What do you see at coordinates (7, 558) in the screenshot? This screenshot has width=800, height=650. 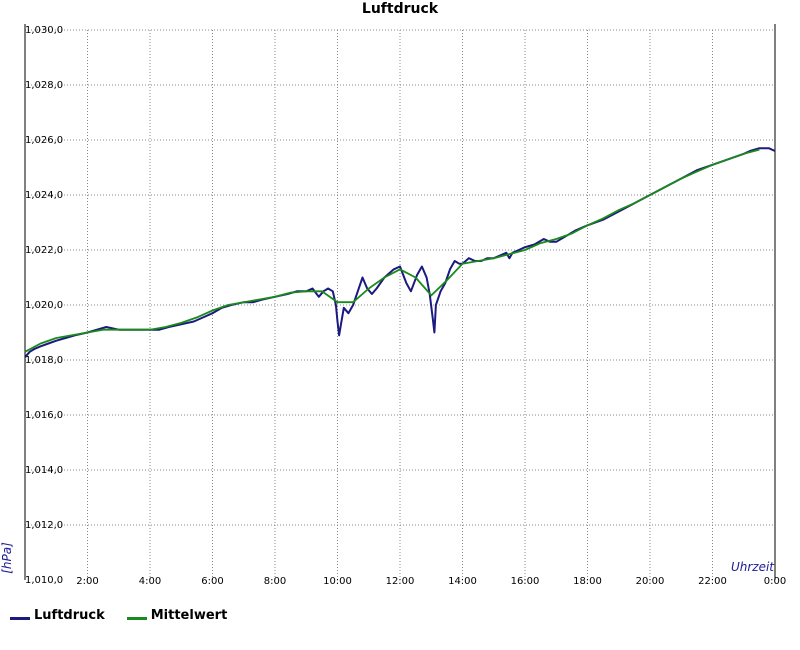 I see `y-axis-label: [hPa]` at bounding box center [7, 558].